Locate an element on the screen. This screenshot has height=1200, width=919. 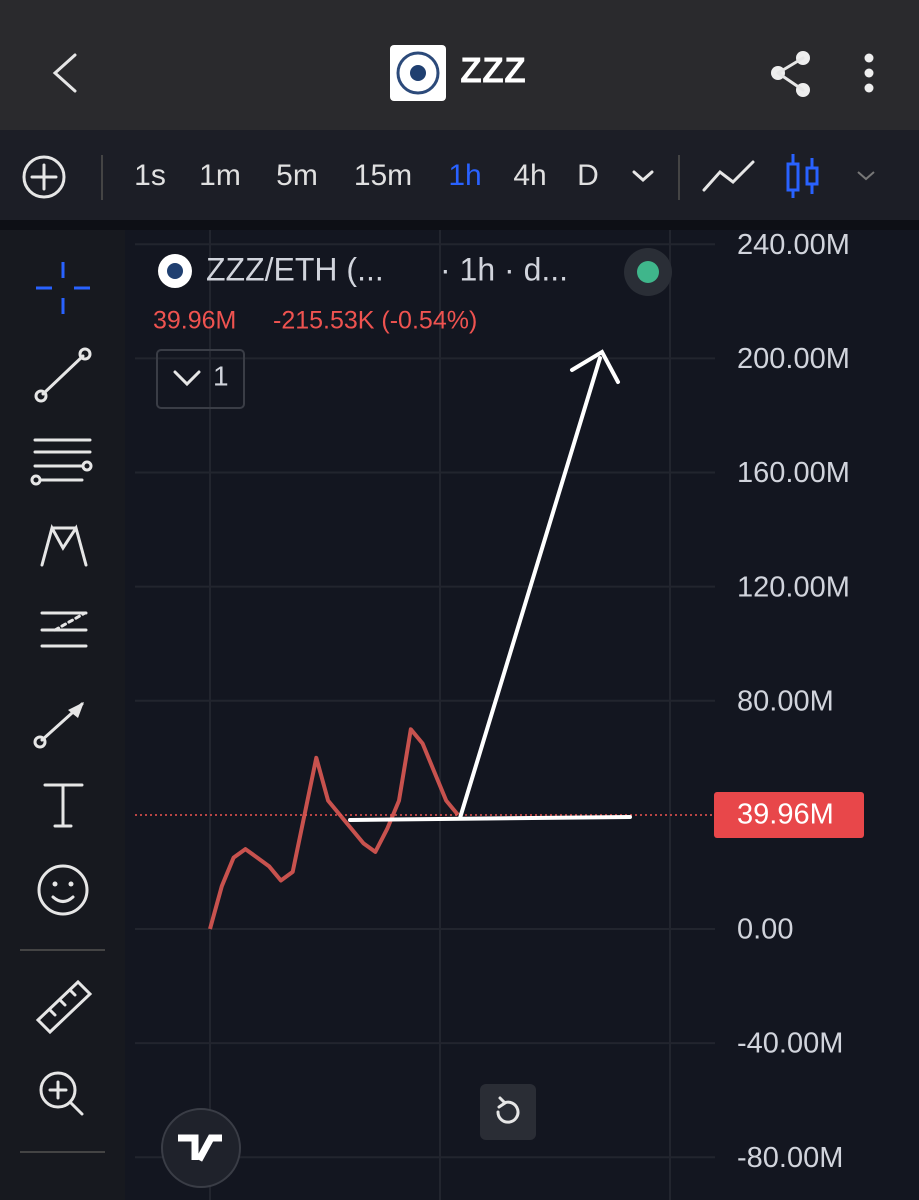
text-tool is located at coordinates (63, 805).